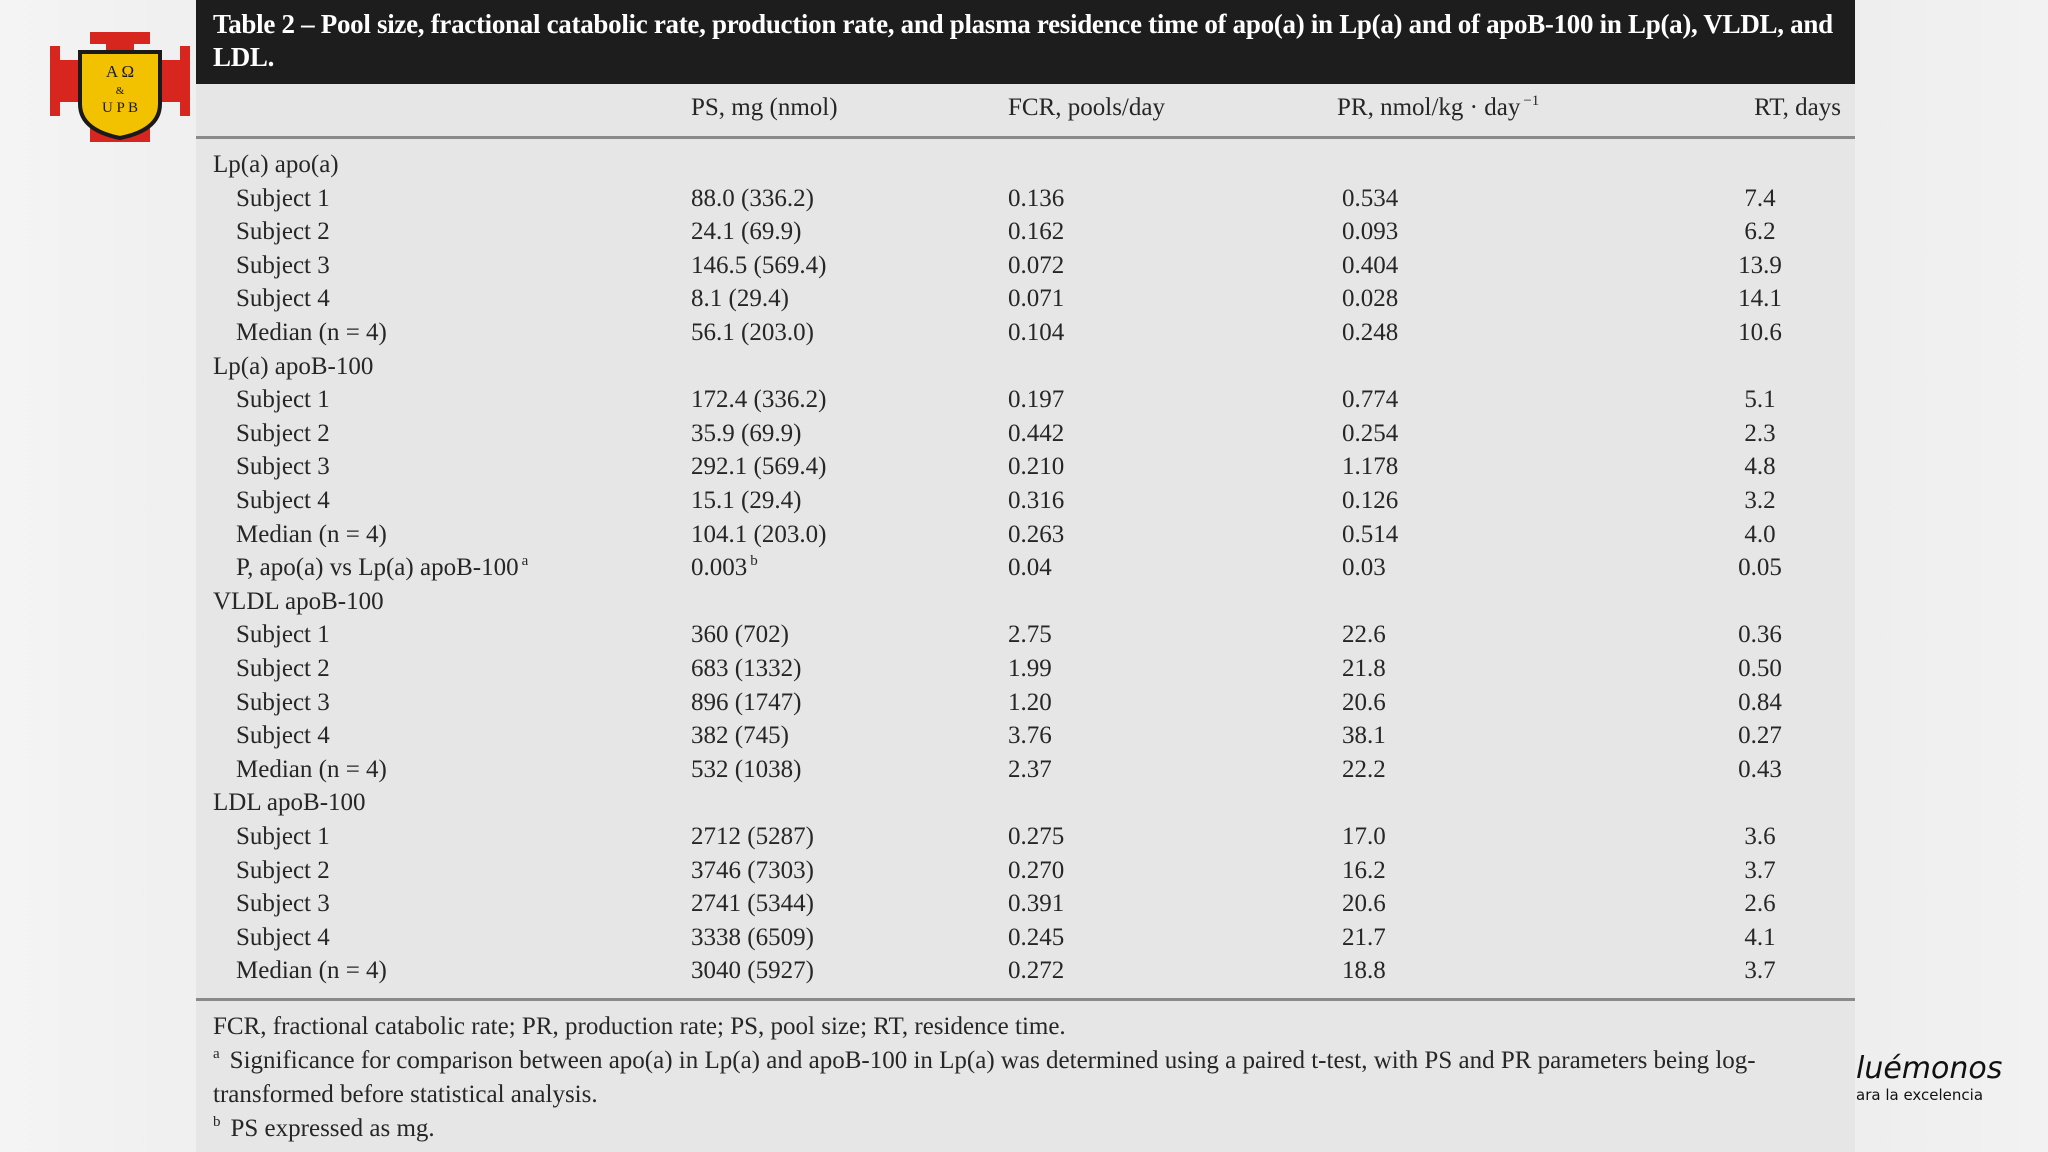 The width and height of the screenshot is (2048, 1152). What do you see at coordinates (1370, 534) in the screenshot?
I see `cell: 0.514` at bounding box center [1370, 534].